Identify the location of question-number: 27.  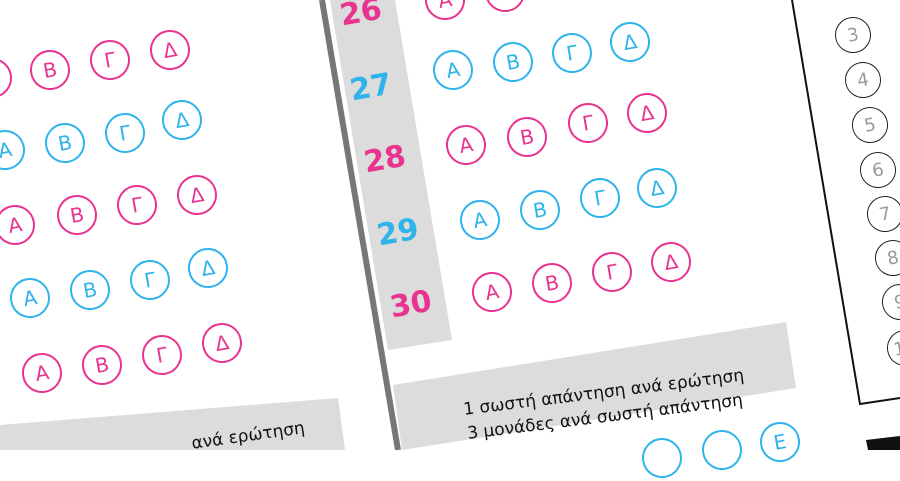
(371, 87).